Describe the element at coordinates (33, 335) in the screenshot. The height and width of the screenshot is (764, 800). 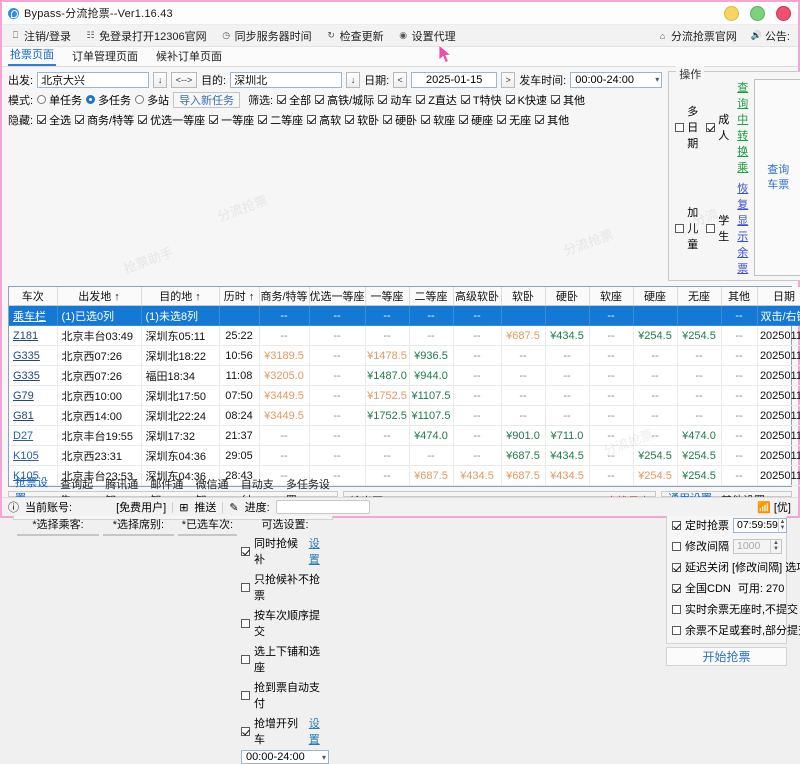
I see `cell-train: Z181` at that location.